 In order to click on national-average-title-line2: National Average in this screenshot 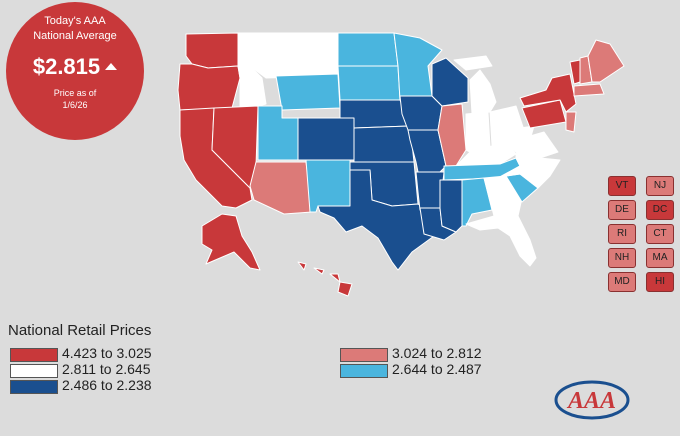, I will do `click(75, 36)`.